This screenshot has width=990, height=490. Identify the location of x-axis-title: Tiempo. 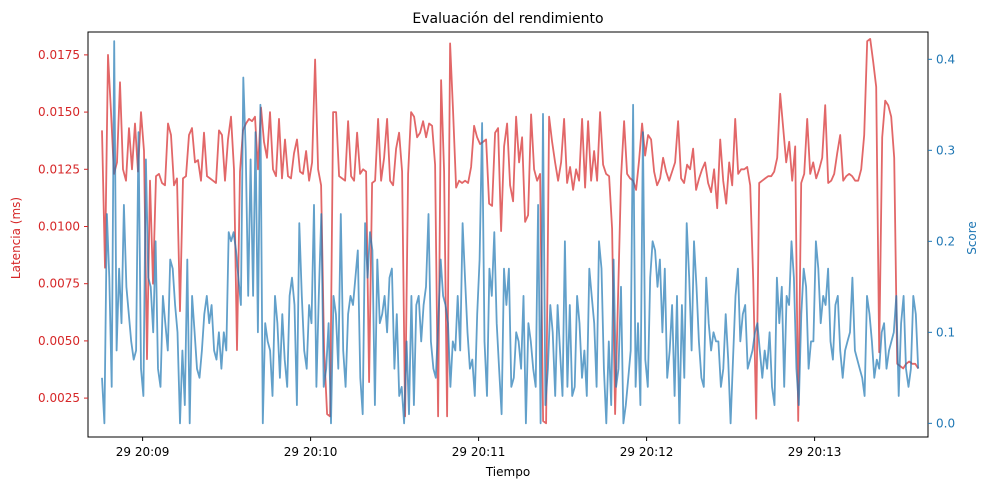
(507, 472).